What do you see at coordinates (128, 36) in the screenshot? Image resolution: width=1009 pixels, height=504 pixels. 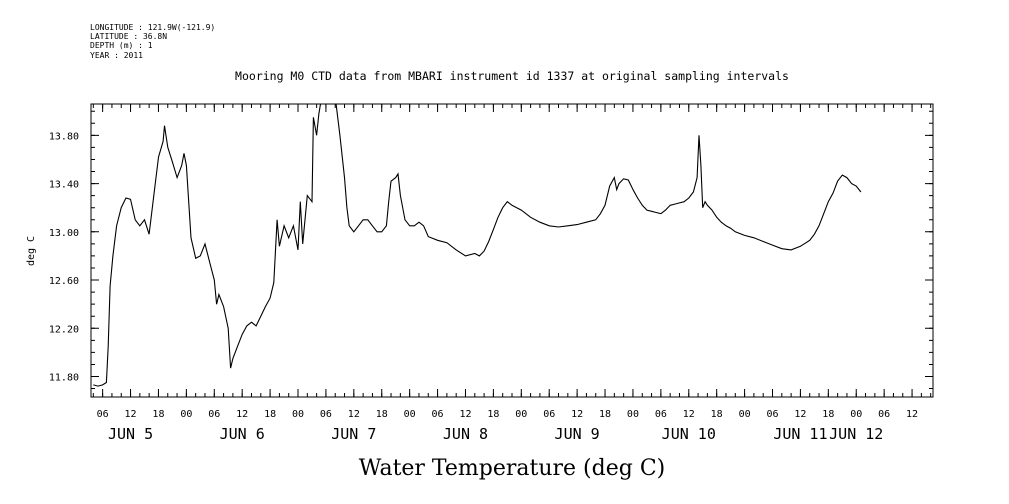 I see `meta-latitude: LATITUDE : 36.8N` at bounding box center [128, 36].